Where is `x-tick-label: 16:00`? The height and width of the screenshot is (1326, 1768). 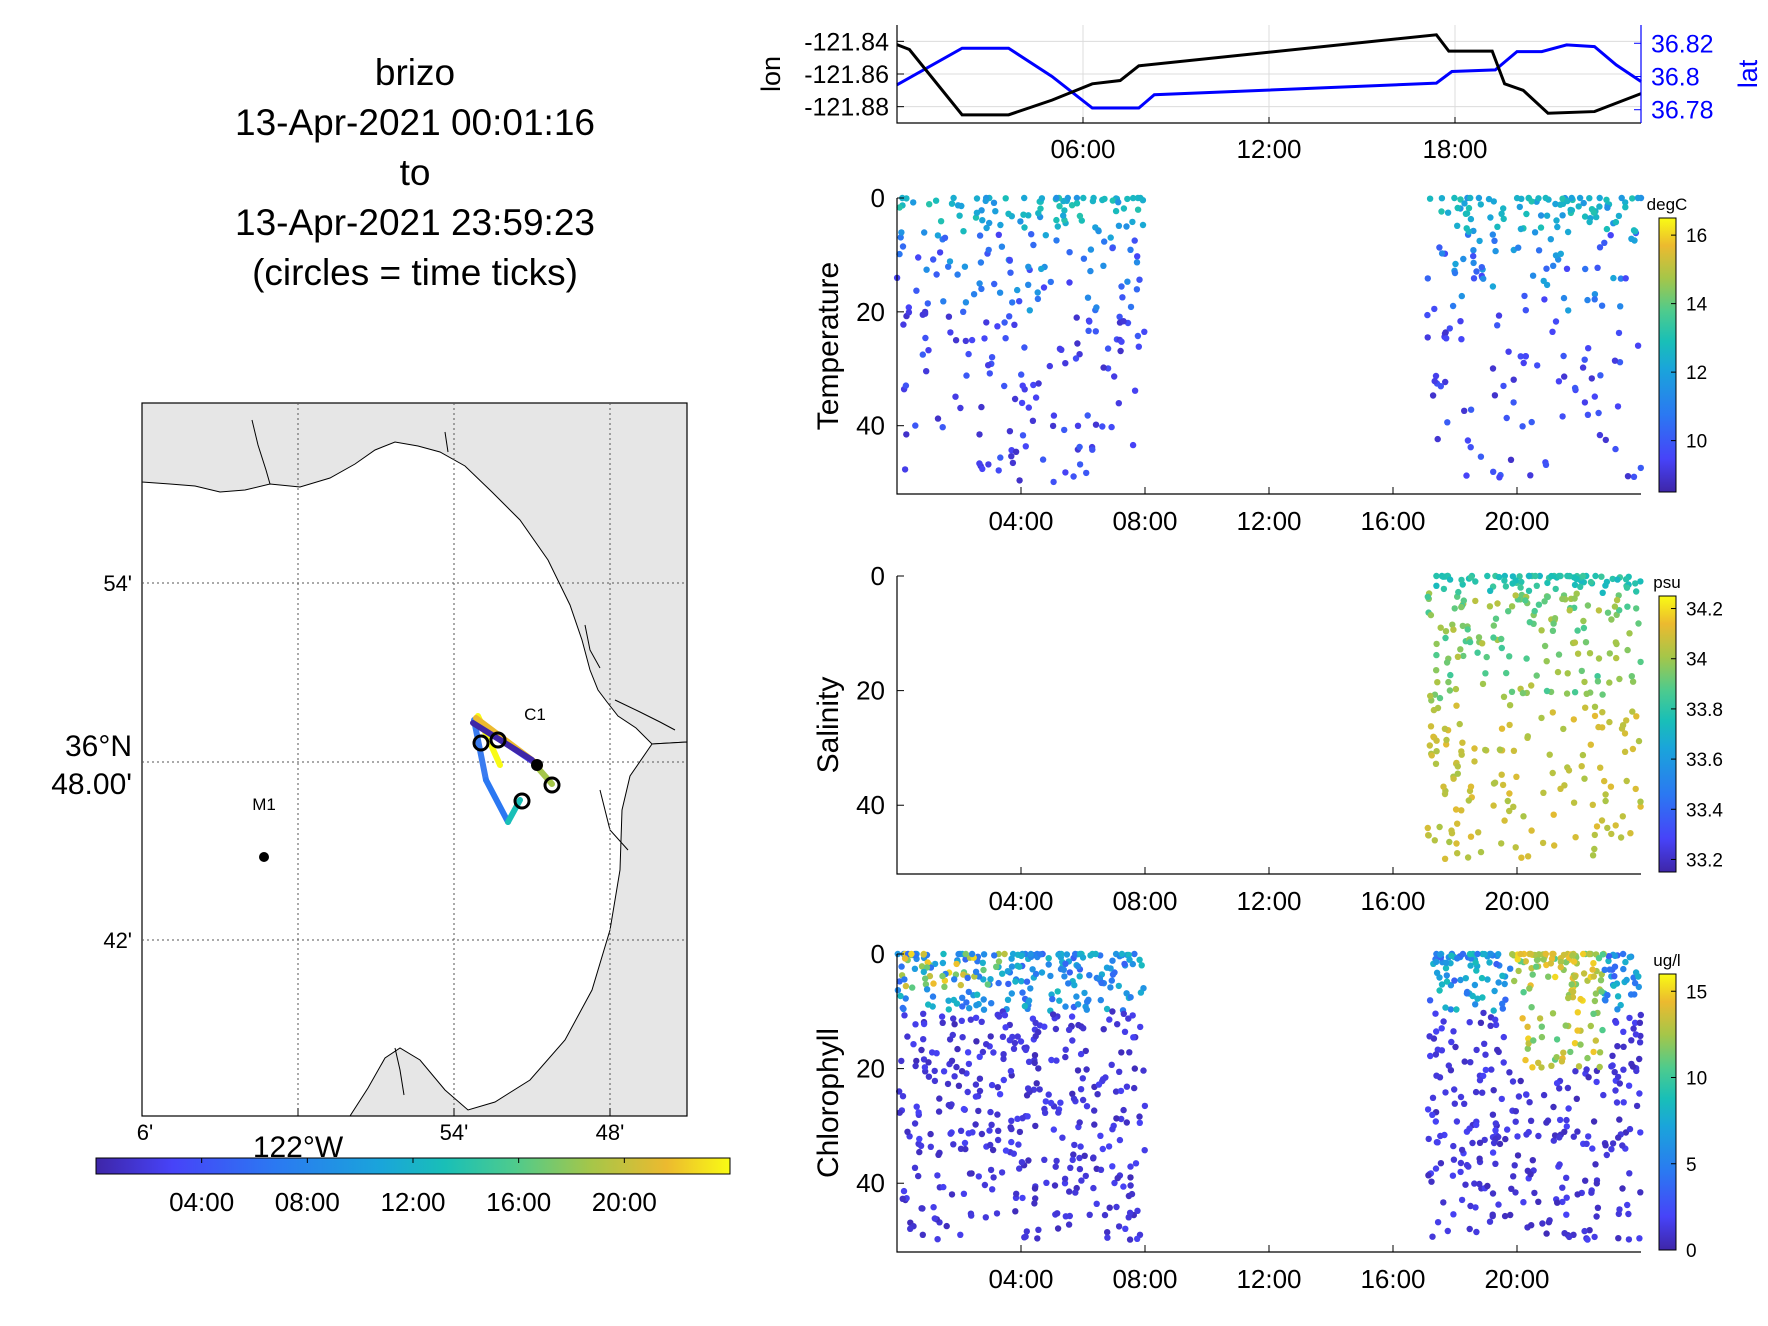
x-tick-label: 16:00 is located at coordinates (1392, 901).